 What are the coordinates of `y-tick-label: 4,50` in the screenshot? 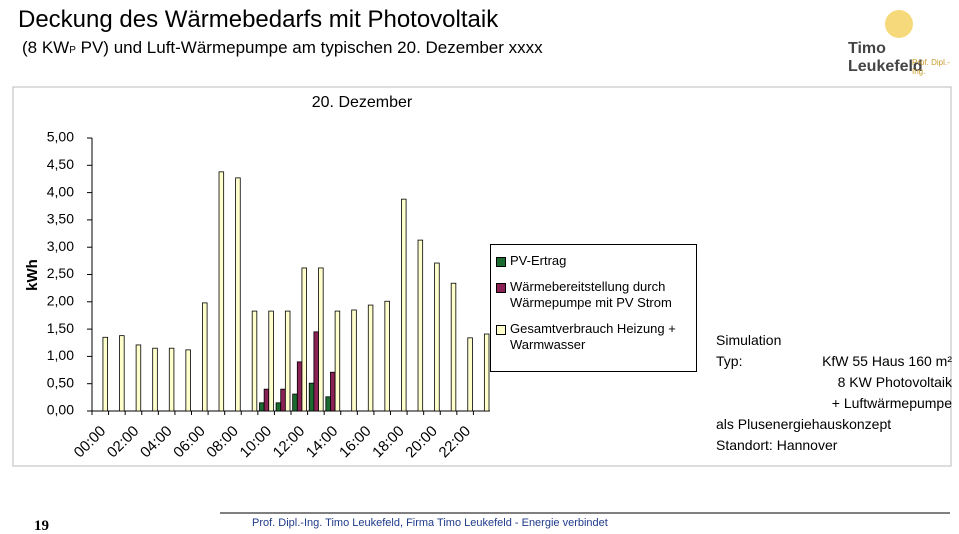 It's located at (60, 164).